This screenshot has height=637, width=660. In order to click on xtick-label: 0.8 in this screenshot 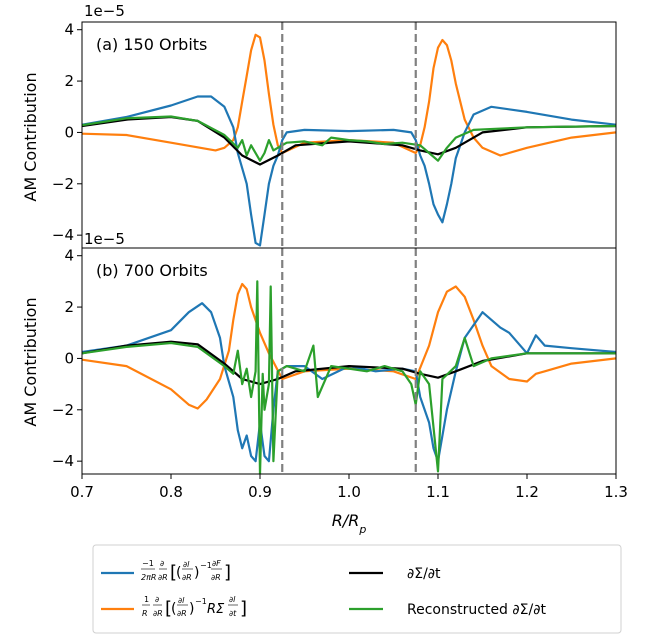, I will do `click(171, 492)`.